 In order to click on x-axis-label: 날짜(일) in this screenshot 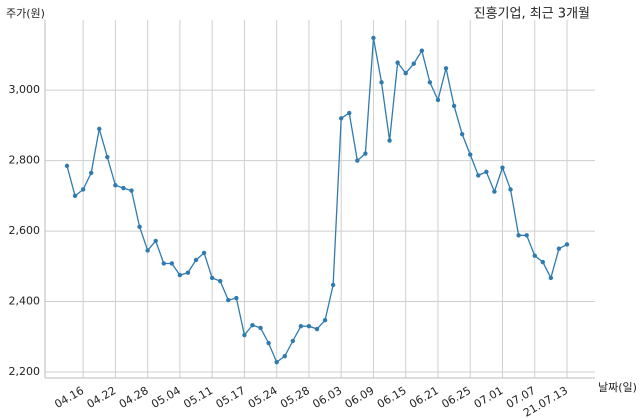, I will do `click(617, 387)`.